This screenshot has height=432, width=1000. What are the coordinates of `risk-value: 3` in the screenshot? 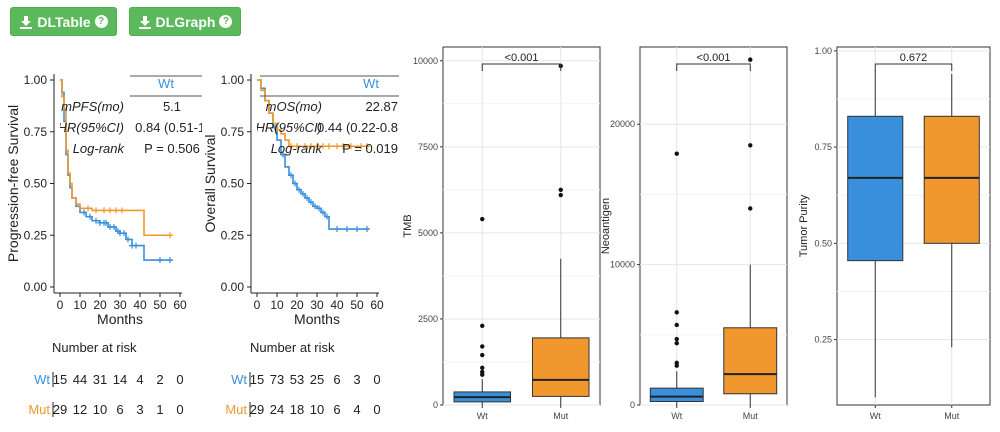 It's located at (356, 379).